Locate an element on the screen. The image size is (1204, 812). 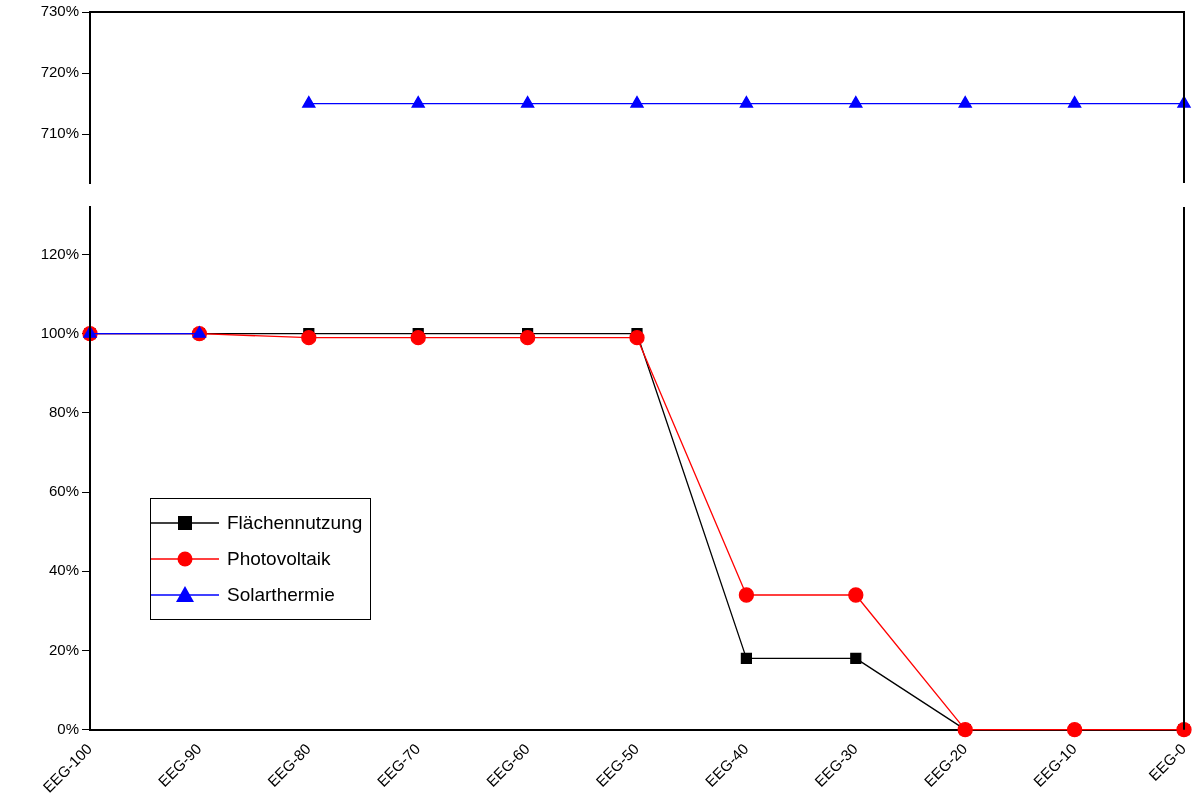
y-tick-label: 0% is located at coordinates (68, 728).